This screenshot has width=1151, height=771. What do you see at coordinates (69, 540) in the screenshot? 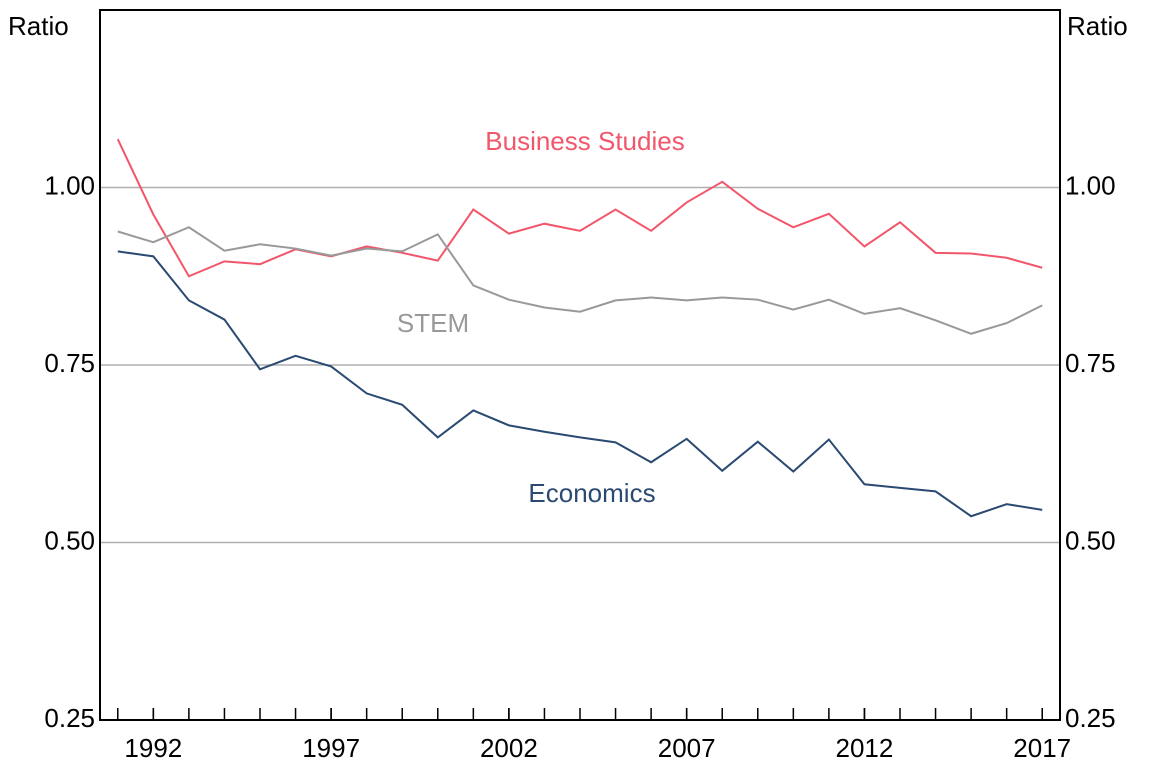
I see `y-tick-label: 0.50` at bounding box center [69, 540].